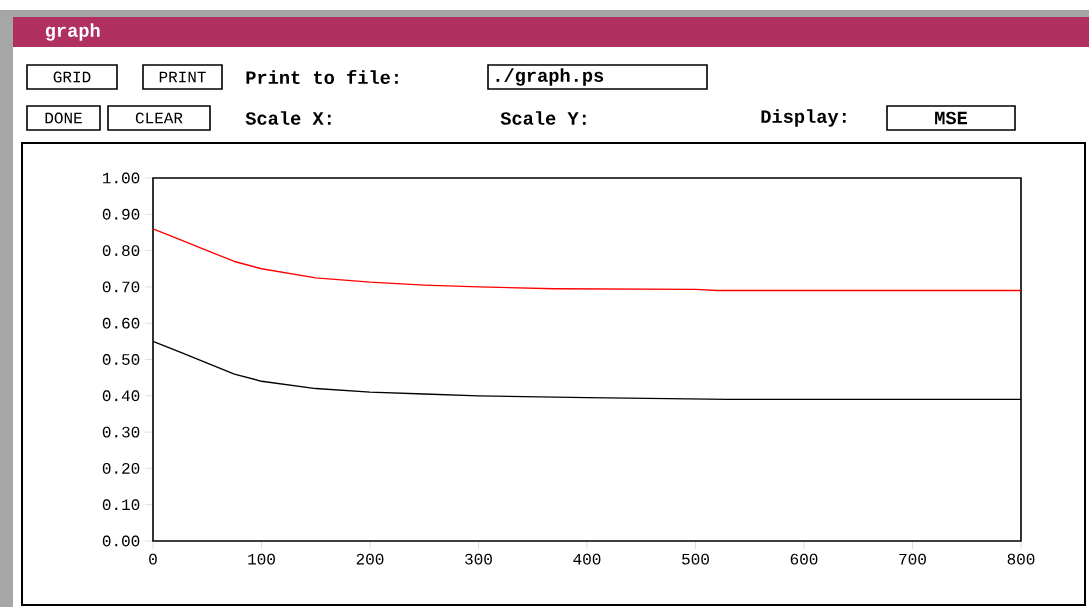 The width and height of the screenshot is (1089, 607). I want to click on y-tick-label: 0.40, so click(121, 396).